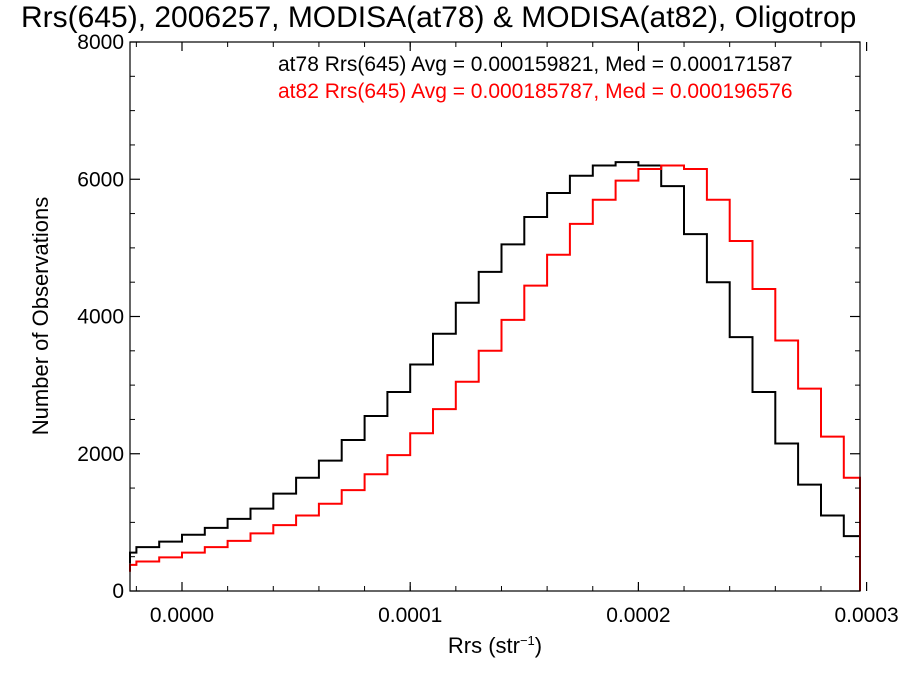 The width and height of the screenshot is (900, 675). Describe the element at coordinates (866, 615) in the screenshot. I see `x-tick-label: 0.0003` at that location.